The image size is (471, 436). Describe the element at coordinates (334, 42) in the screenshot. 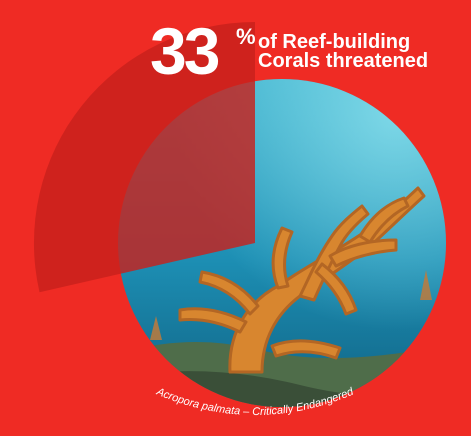

I see `stat-caption-line1: of Reef-building` at that location.